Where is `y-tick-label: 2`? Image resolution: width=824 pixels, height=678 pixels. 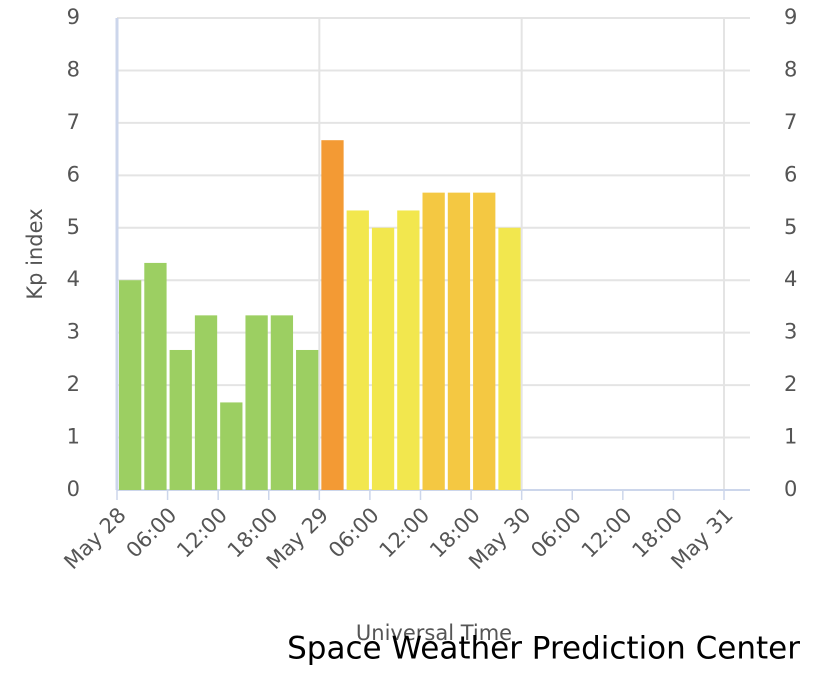 y-tick-label: 2 is located at coordinates (73, 384).